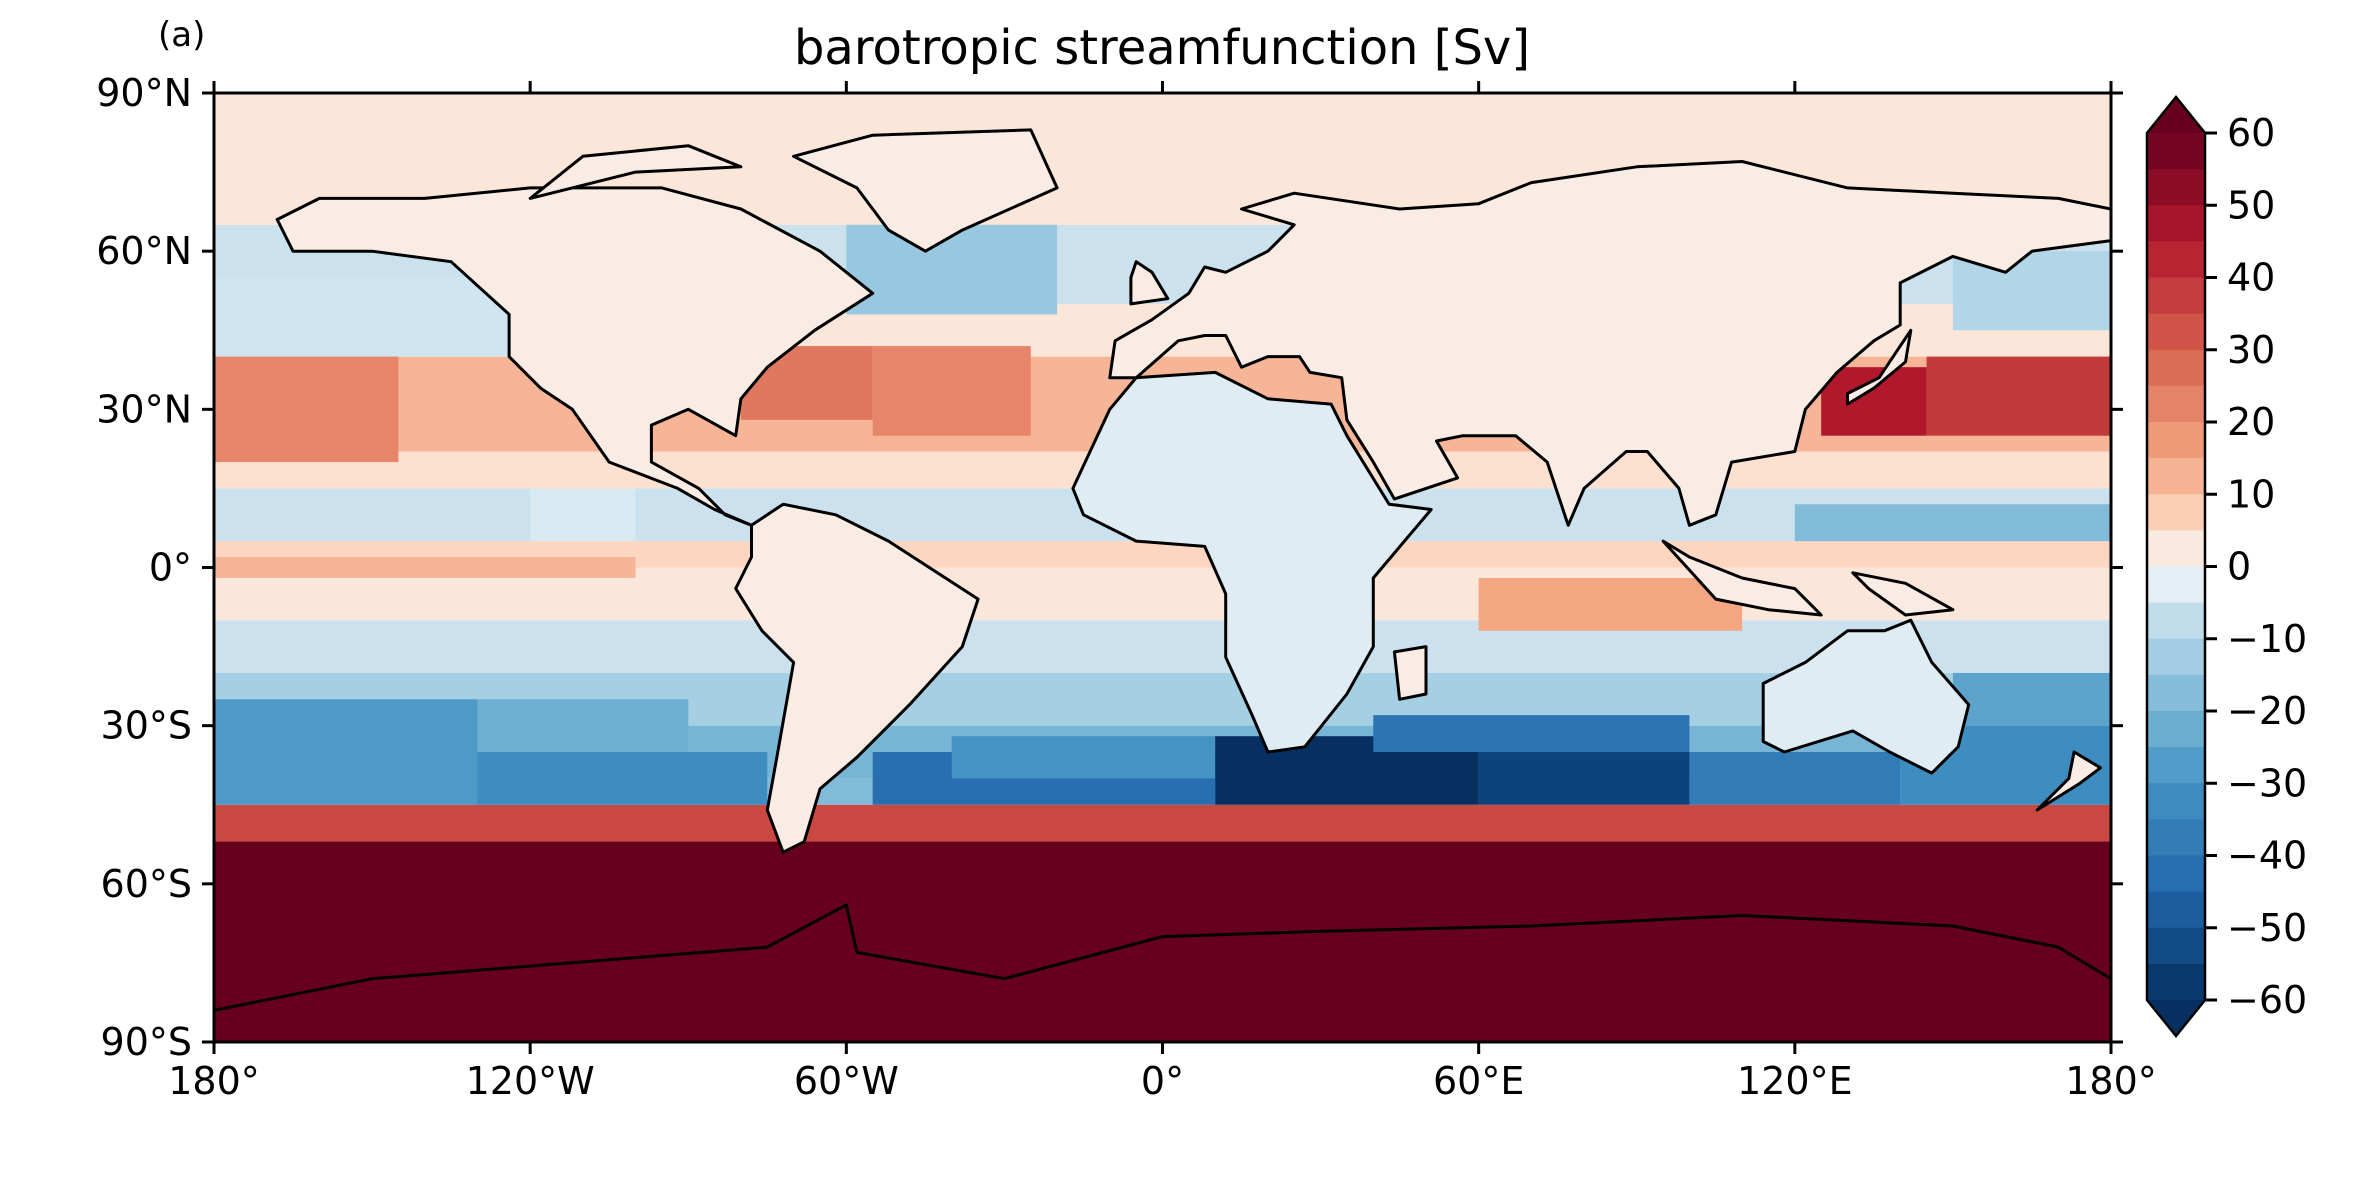  What do you see at coordinates (635, 172) in the screenshot?
I see `continent-arctic-islands` at bounding box center [635, 172].